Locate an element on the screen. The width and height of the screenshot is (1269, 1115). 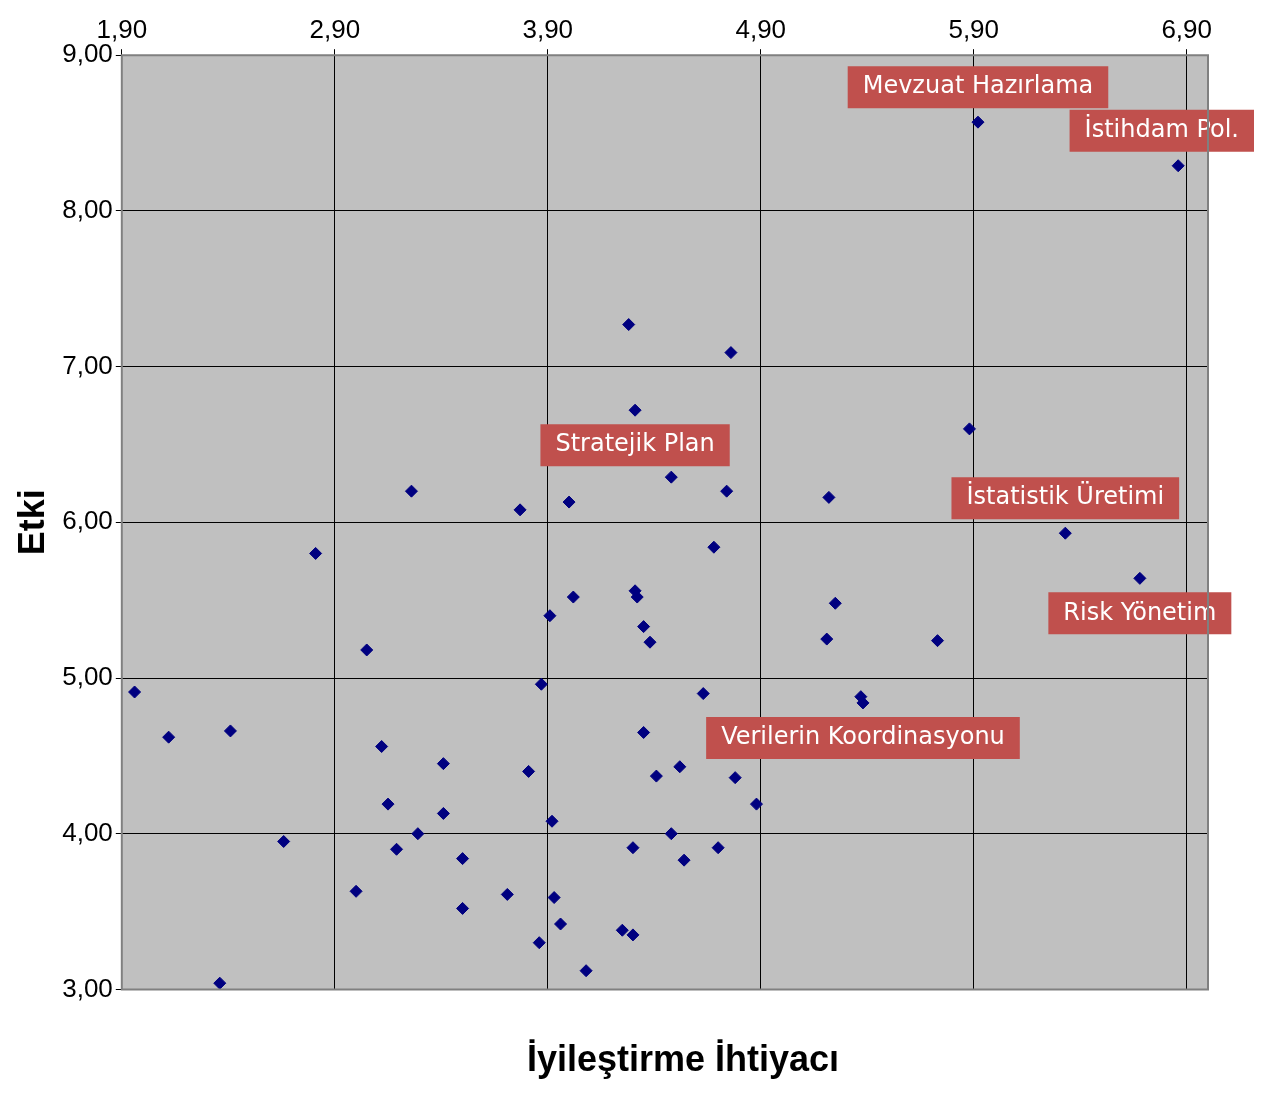
y-tick-label: 8,00 is located at coordinates (87, 209).